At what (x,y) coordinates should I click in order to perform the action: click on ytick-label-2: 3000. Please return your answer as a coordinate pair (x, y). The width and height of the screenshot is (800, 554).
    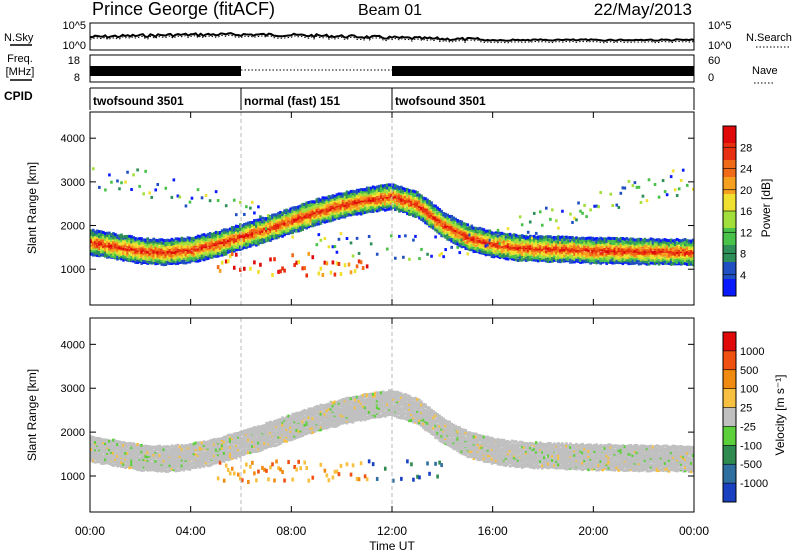
    Looking at the image, I should click on (73, 183).